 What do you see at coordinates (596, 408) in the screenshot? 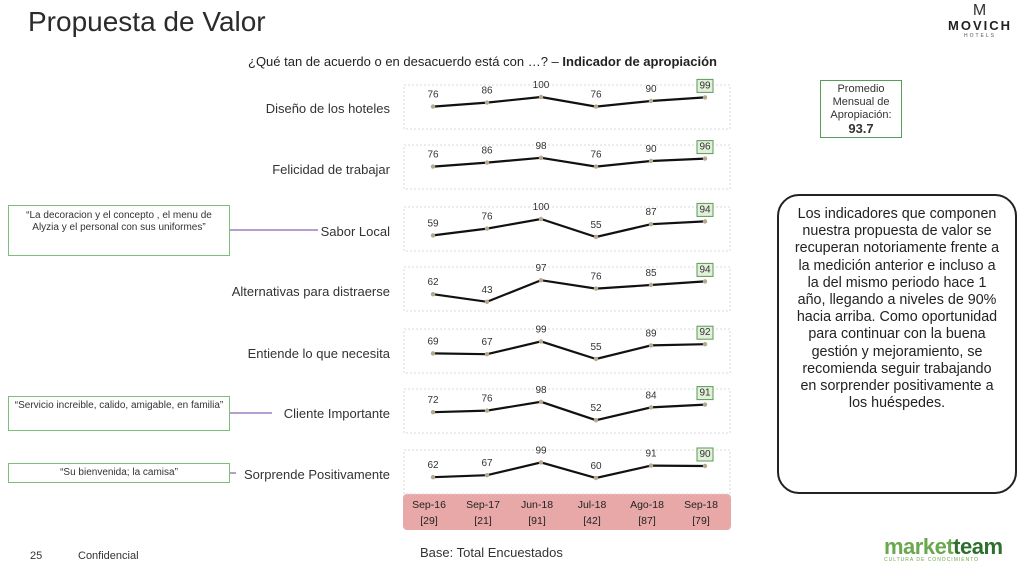
I see `data-label-5-3: 52` at bounding box center [596, 408].